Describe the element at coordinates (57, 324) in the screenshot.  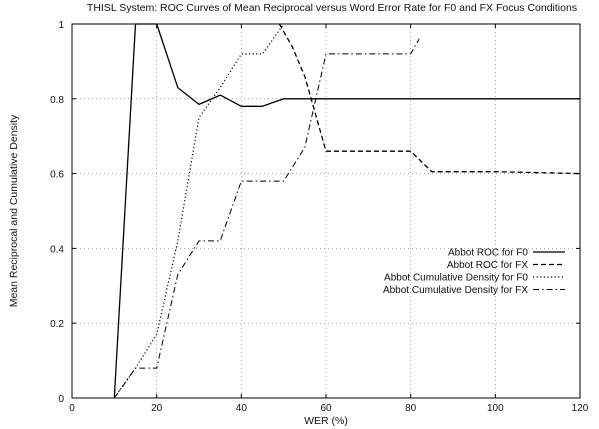
I see `y-tick-label: 0.2` at that location.